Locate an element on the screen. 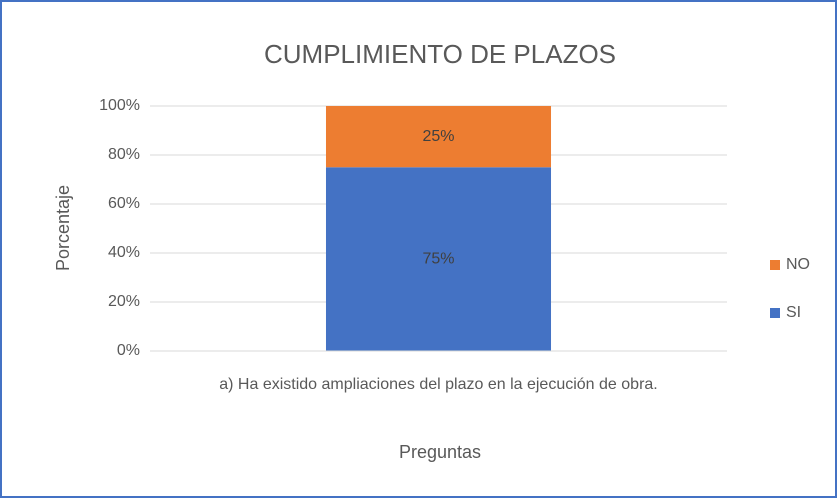 This screenshot has width=837, height=498. x-axis-label: Preguntas is located at coordinates (440, 452).